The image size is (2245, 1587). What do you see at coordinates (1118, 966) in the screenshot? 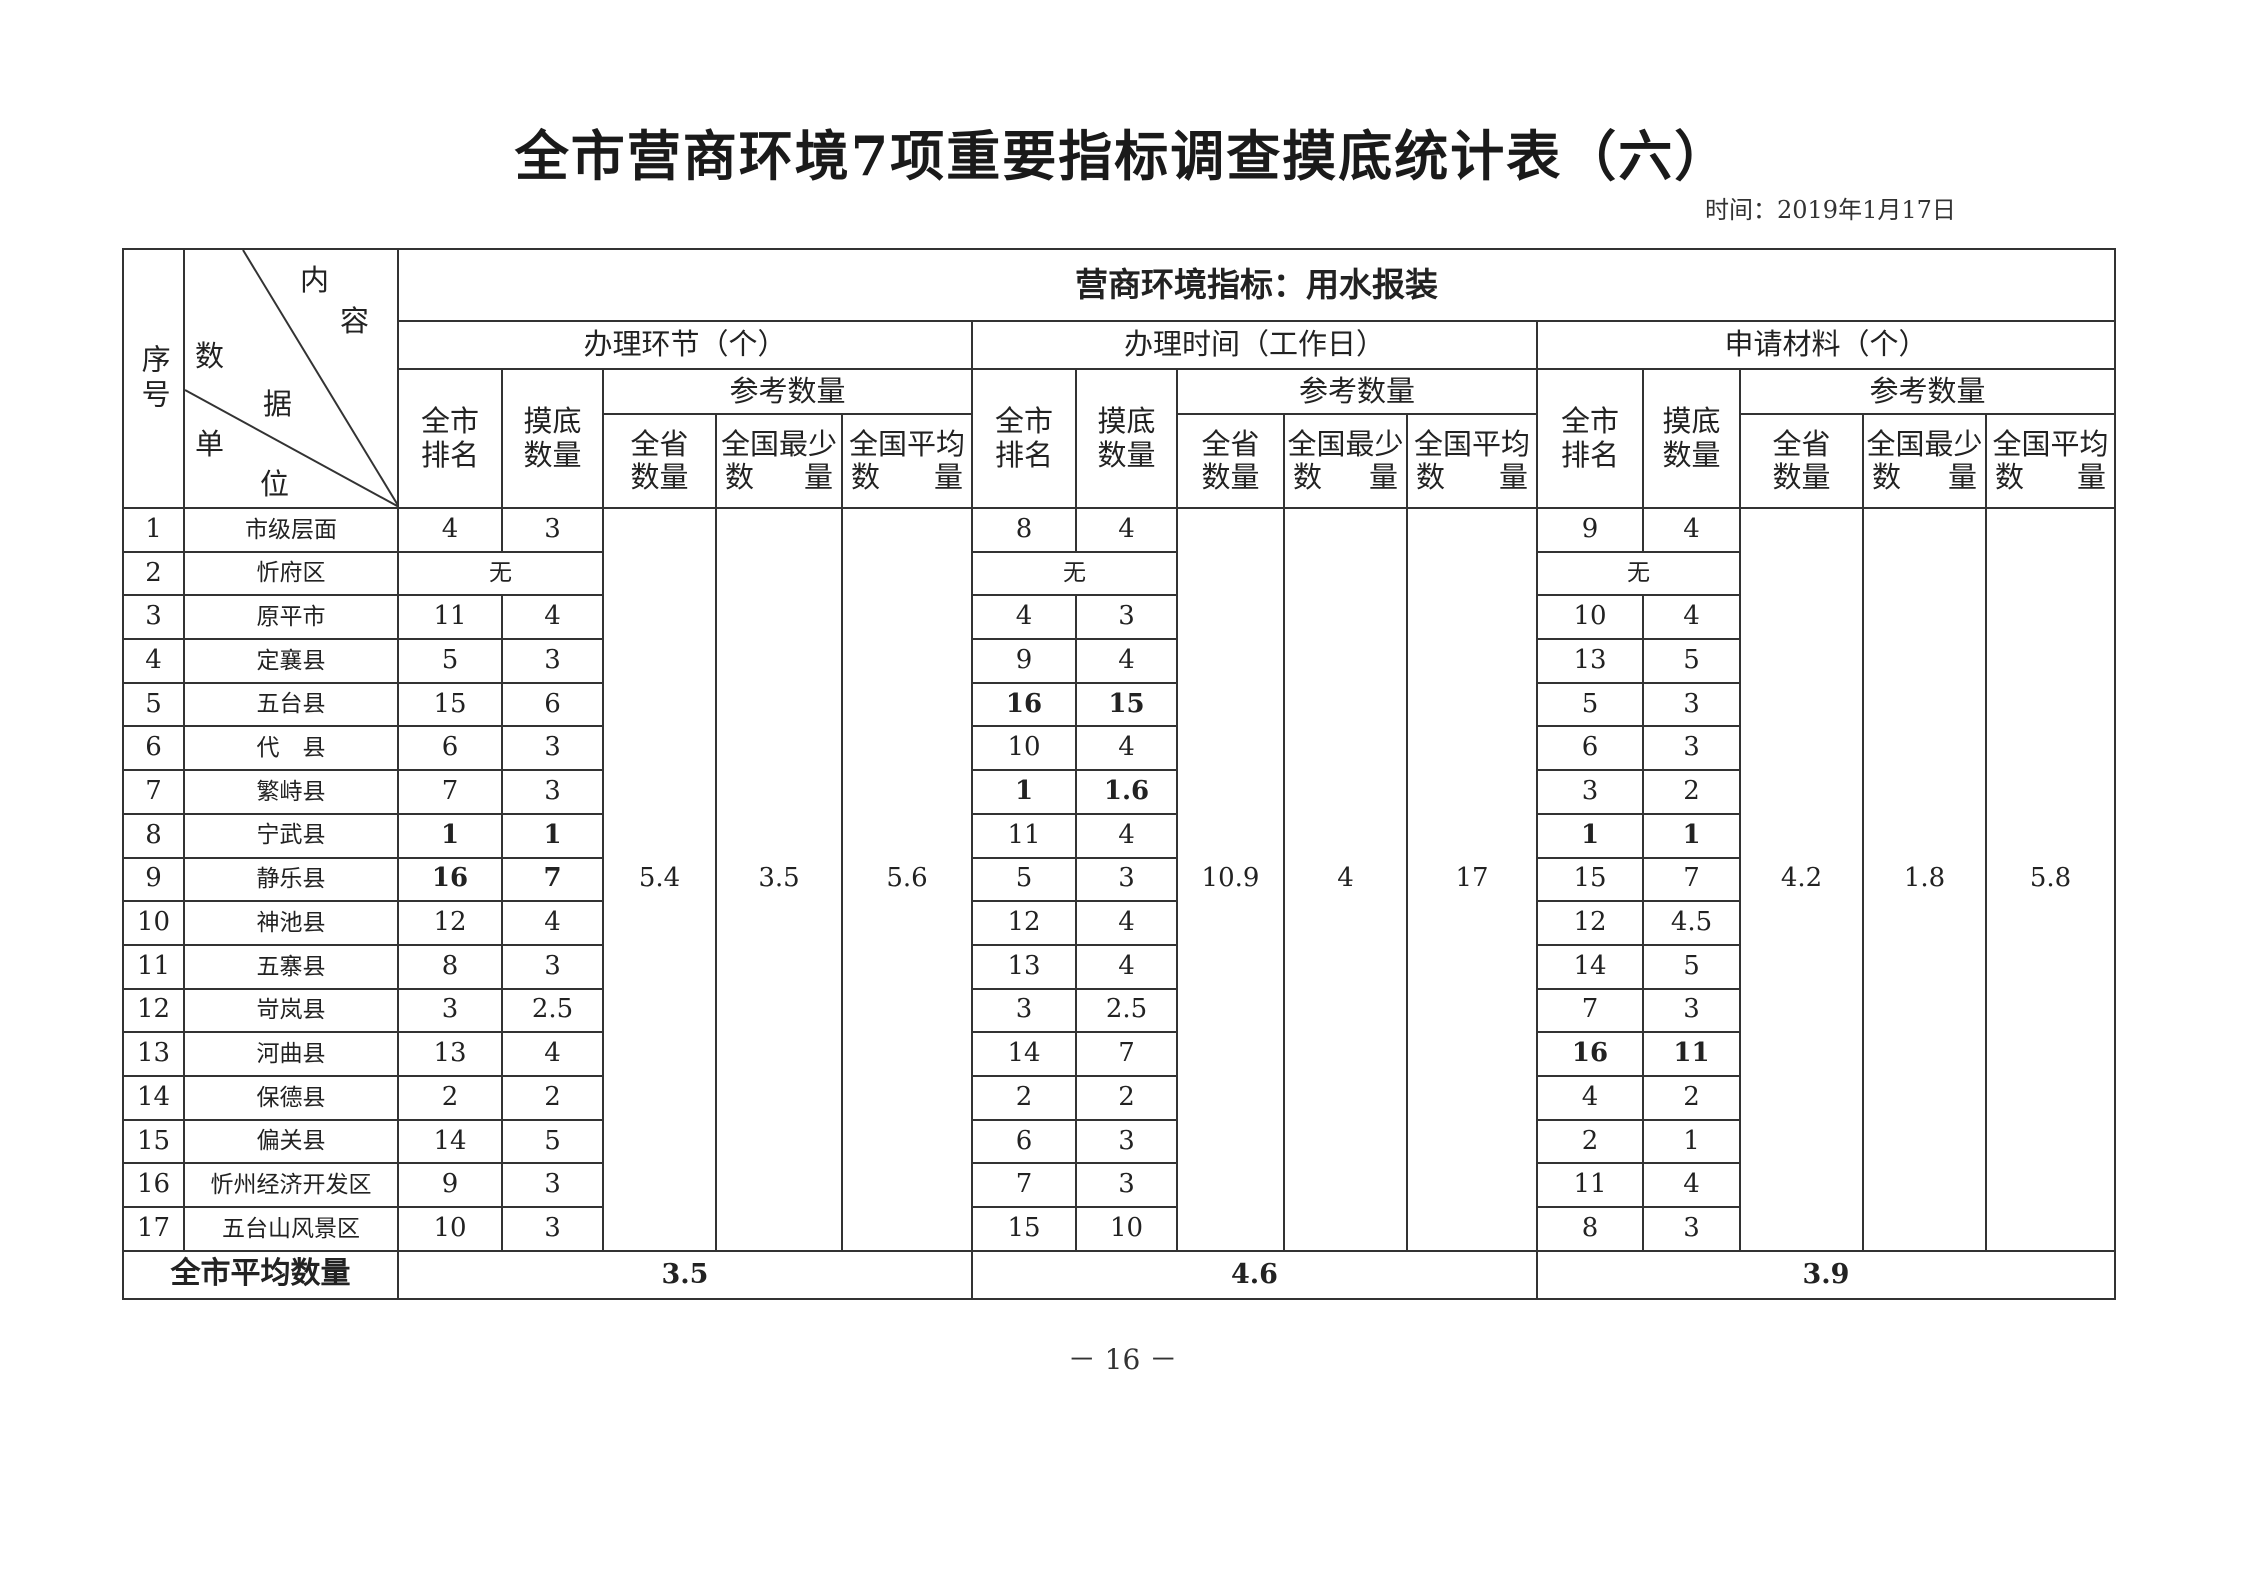
I see `table-row: 11 五寨县 8 3 13 4 14 5` at bounding box center [1118, 966].